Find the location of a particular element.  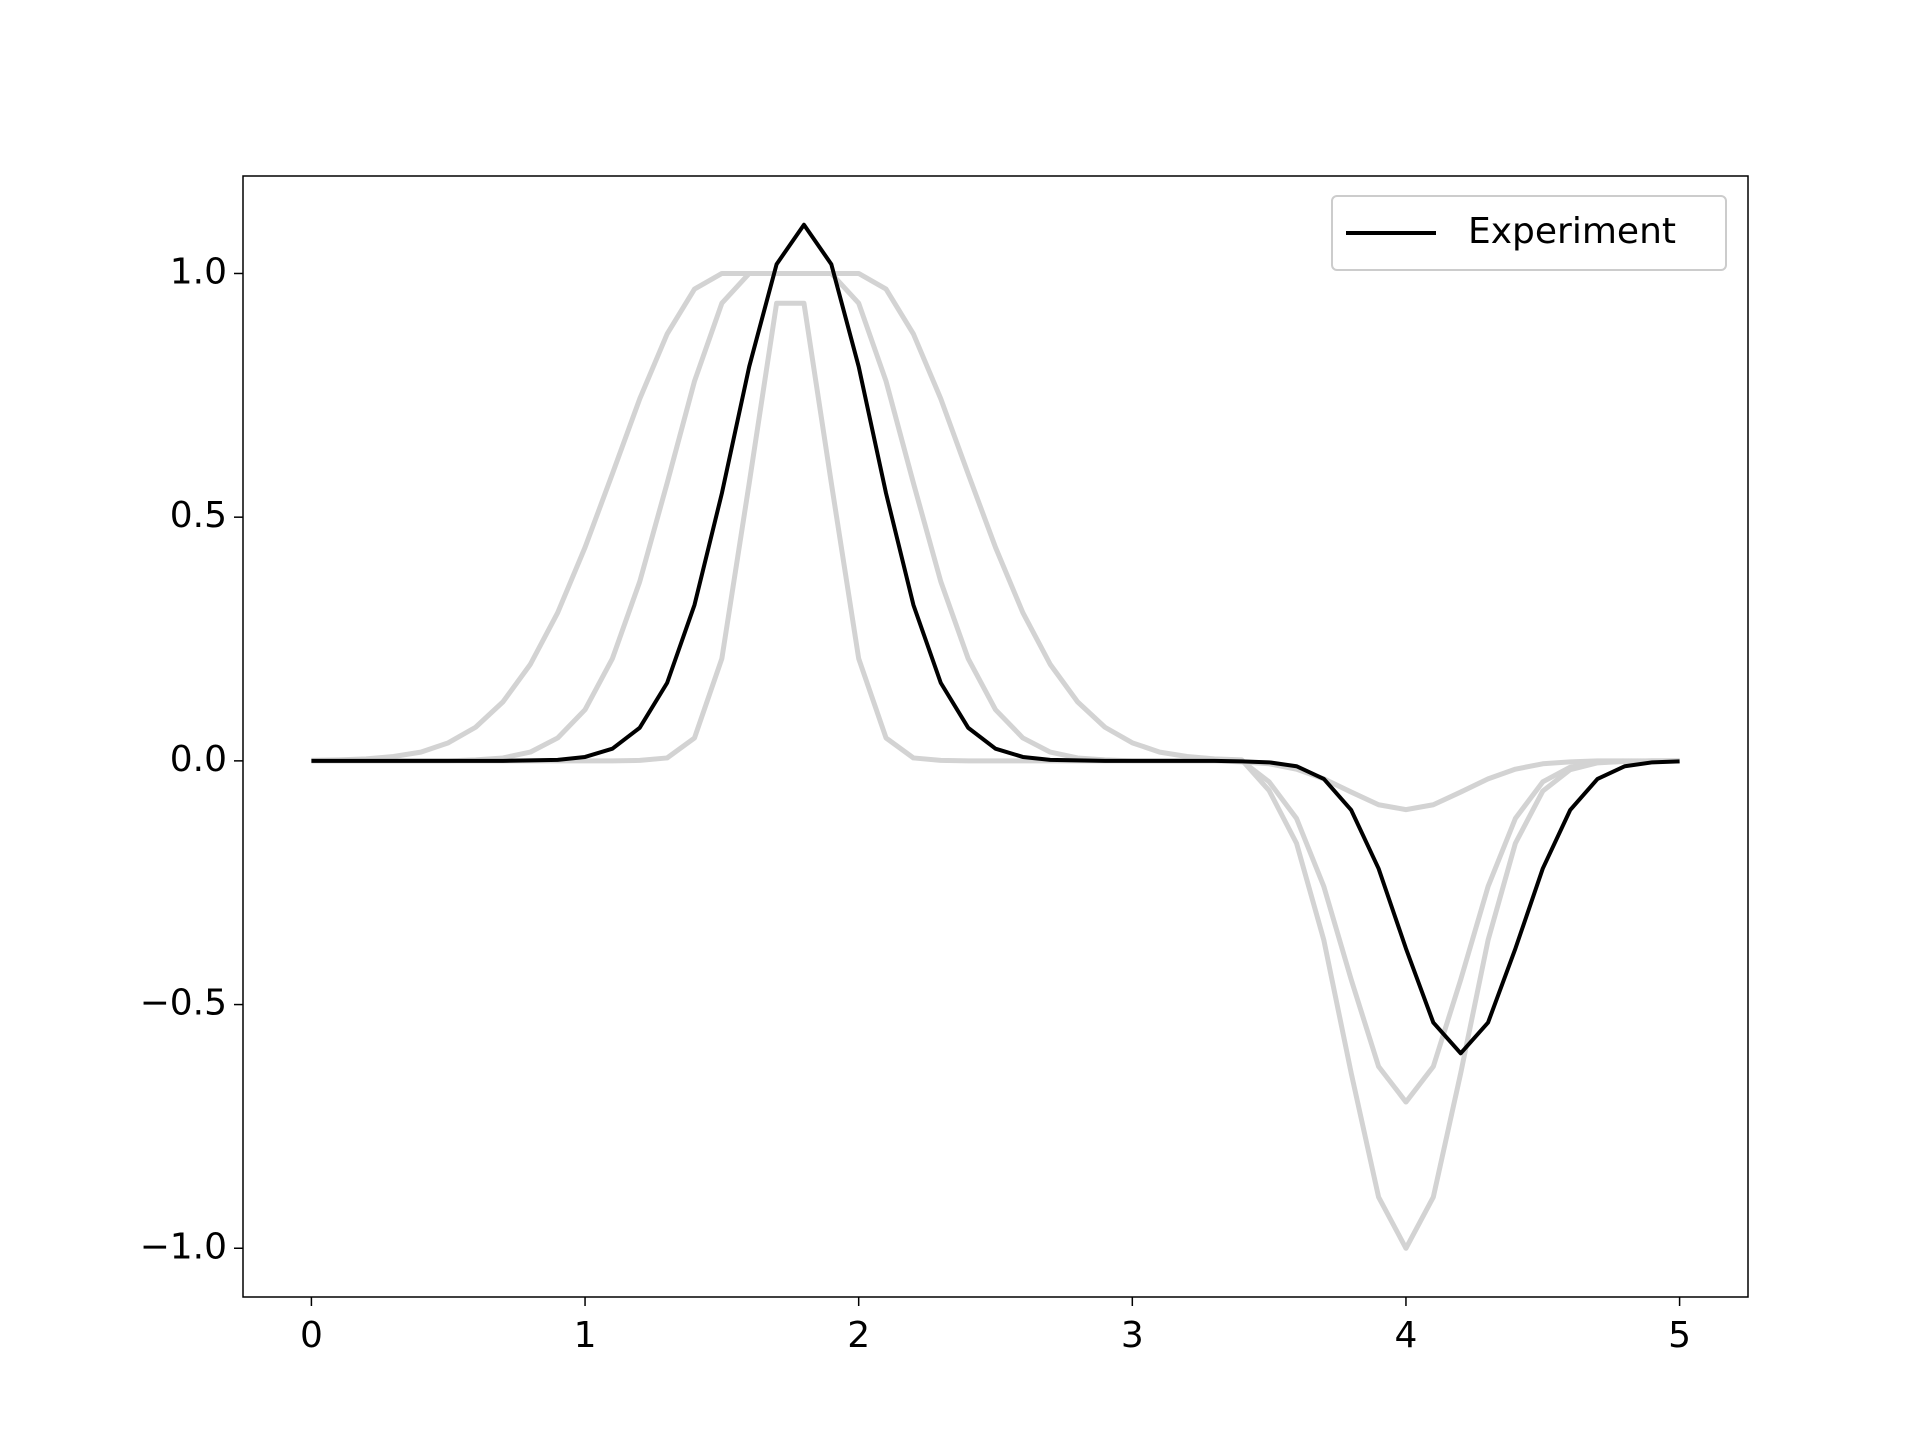

x-tick-label: 3 is located at coordinates (1132, 1335).